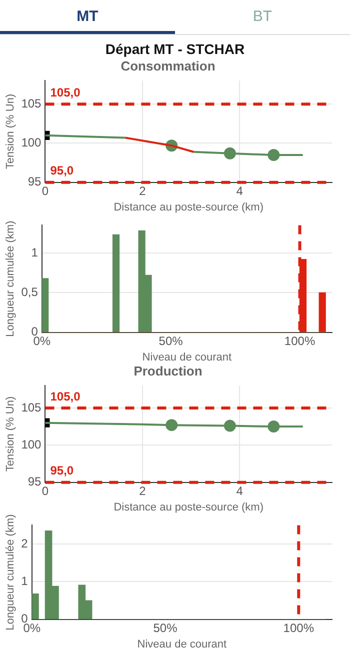  Describe the element at coordinates (263, 17) in the screenshot. I see `text: BT` at that location.